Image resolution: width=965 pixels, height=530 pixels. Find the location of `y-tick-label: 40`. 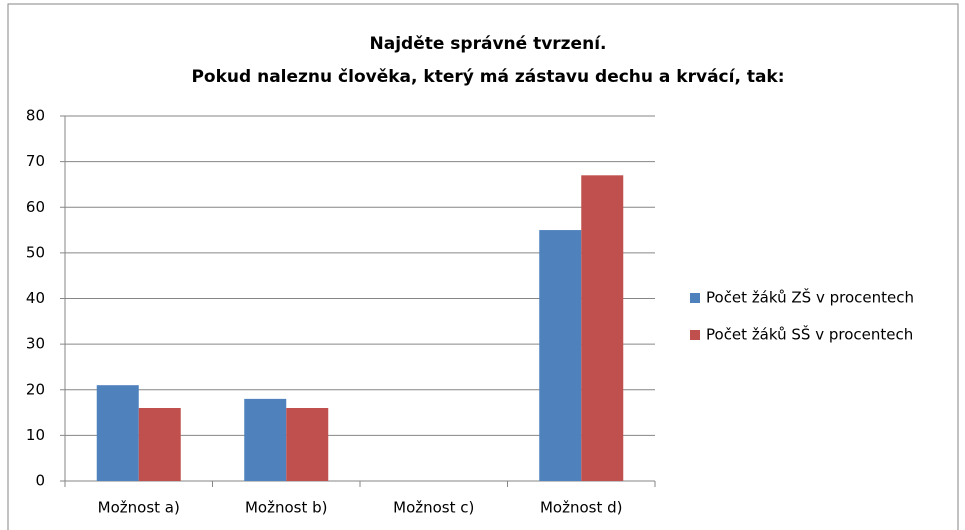

y-tick-label: 40 is located at coordinates (35, 298).